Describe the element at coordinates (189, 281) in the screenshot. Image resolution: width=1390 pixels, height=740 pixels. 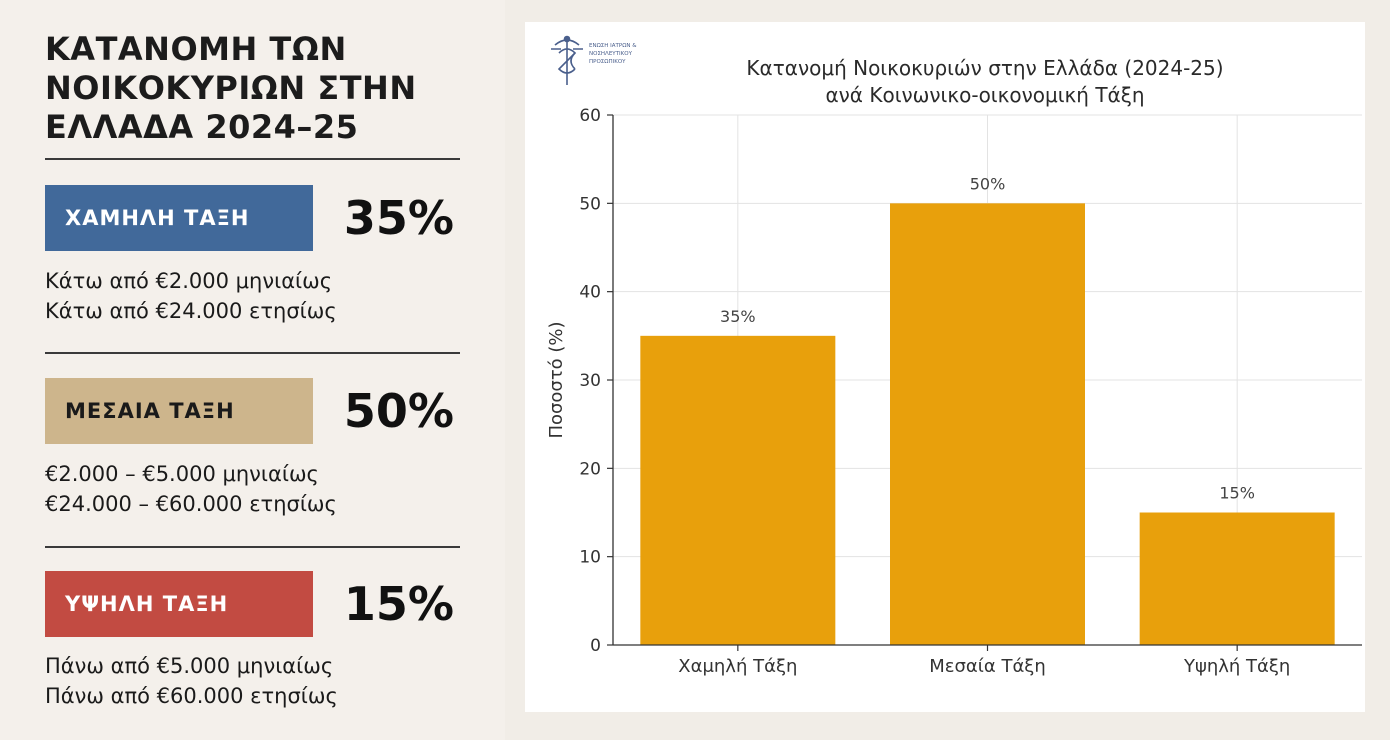
I see `low-class-monthly: Κάτω από €2.000 μηνιαίως` at that location.